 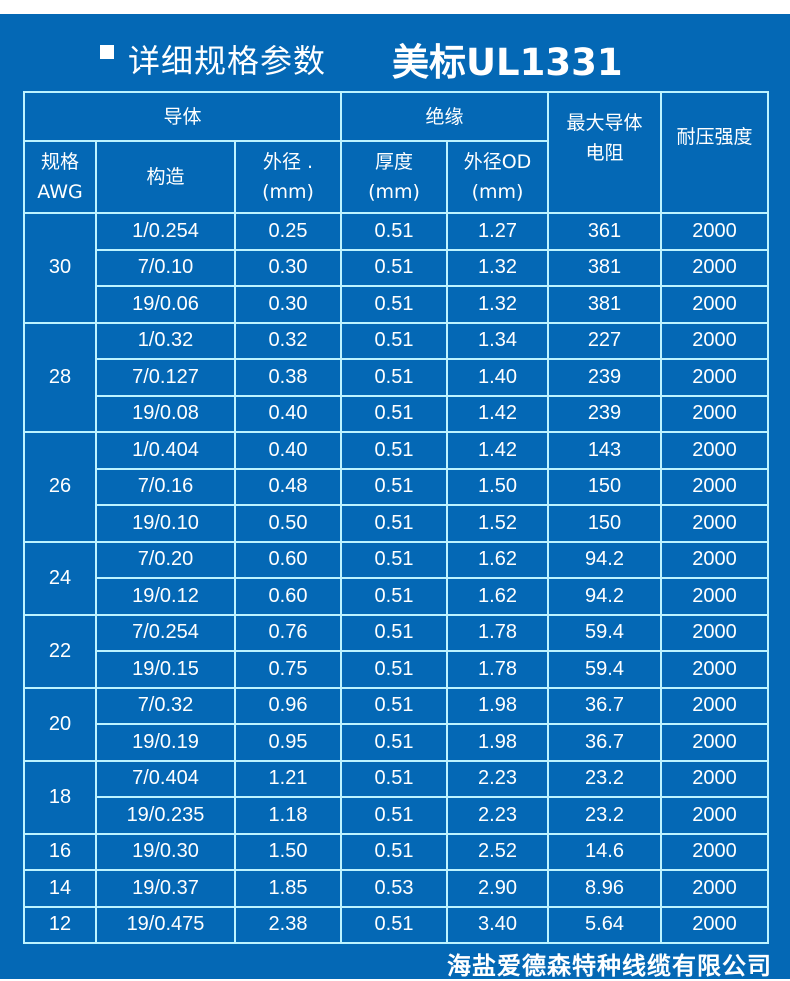 What do you see at coordinates (60, 651) in the screenshot?
I see `awg-cell: 22` at bounding box center [60, 651].